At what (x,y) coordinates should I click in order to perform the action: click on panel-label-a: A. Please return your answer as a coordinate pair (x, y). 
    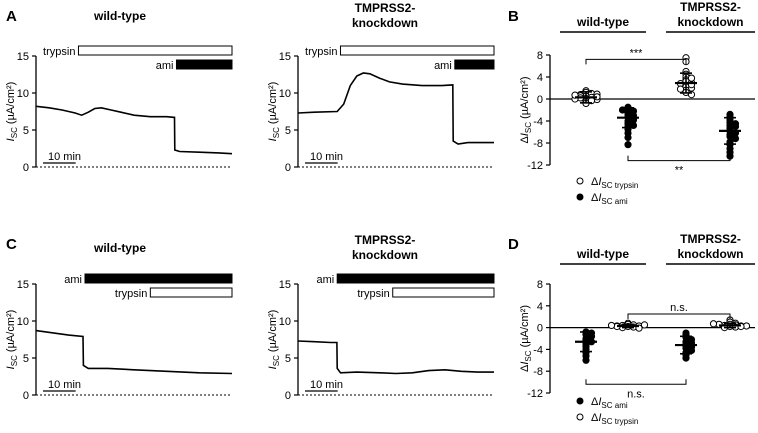
    Looking at the image, I should click on (11, 16).